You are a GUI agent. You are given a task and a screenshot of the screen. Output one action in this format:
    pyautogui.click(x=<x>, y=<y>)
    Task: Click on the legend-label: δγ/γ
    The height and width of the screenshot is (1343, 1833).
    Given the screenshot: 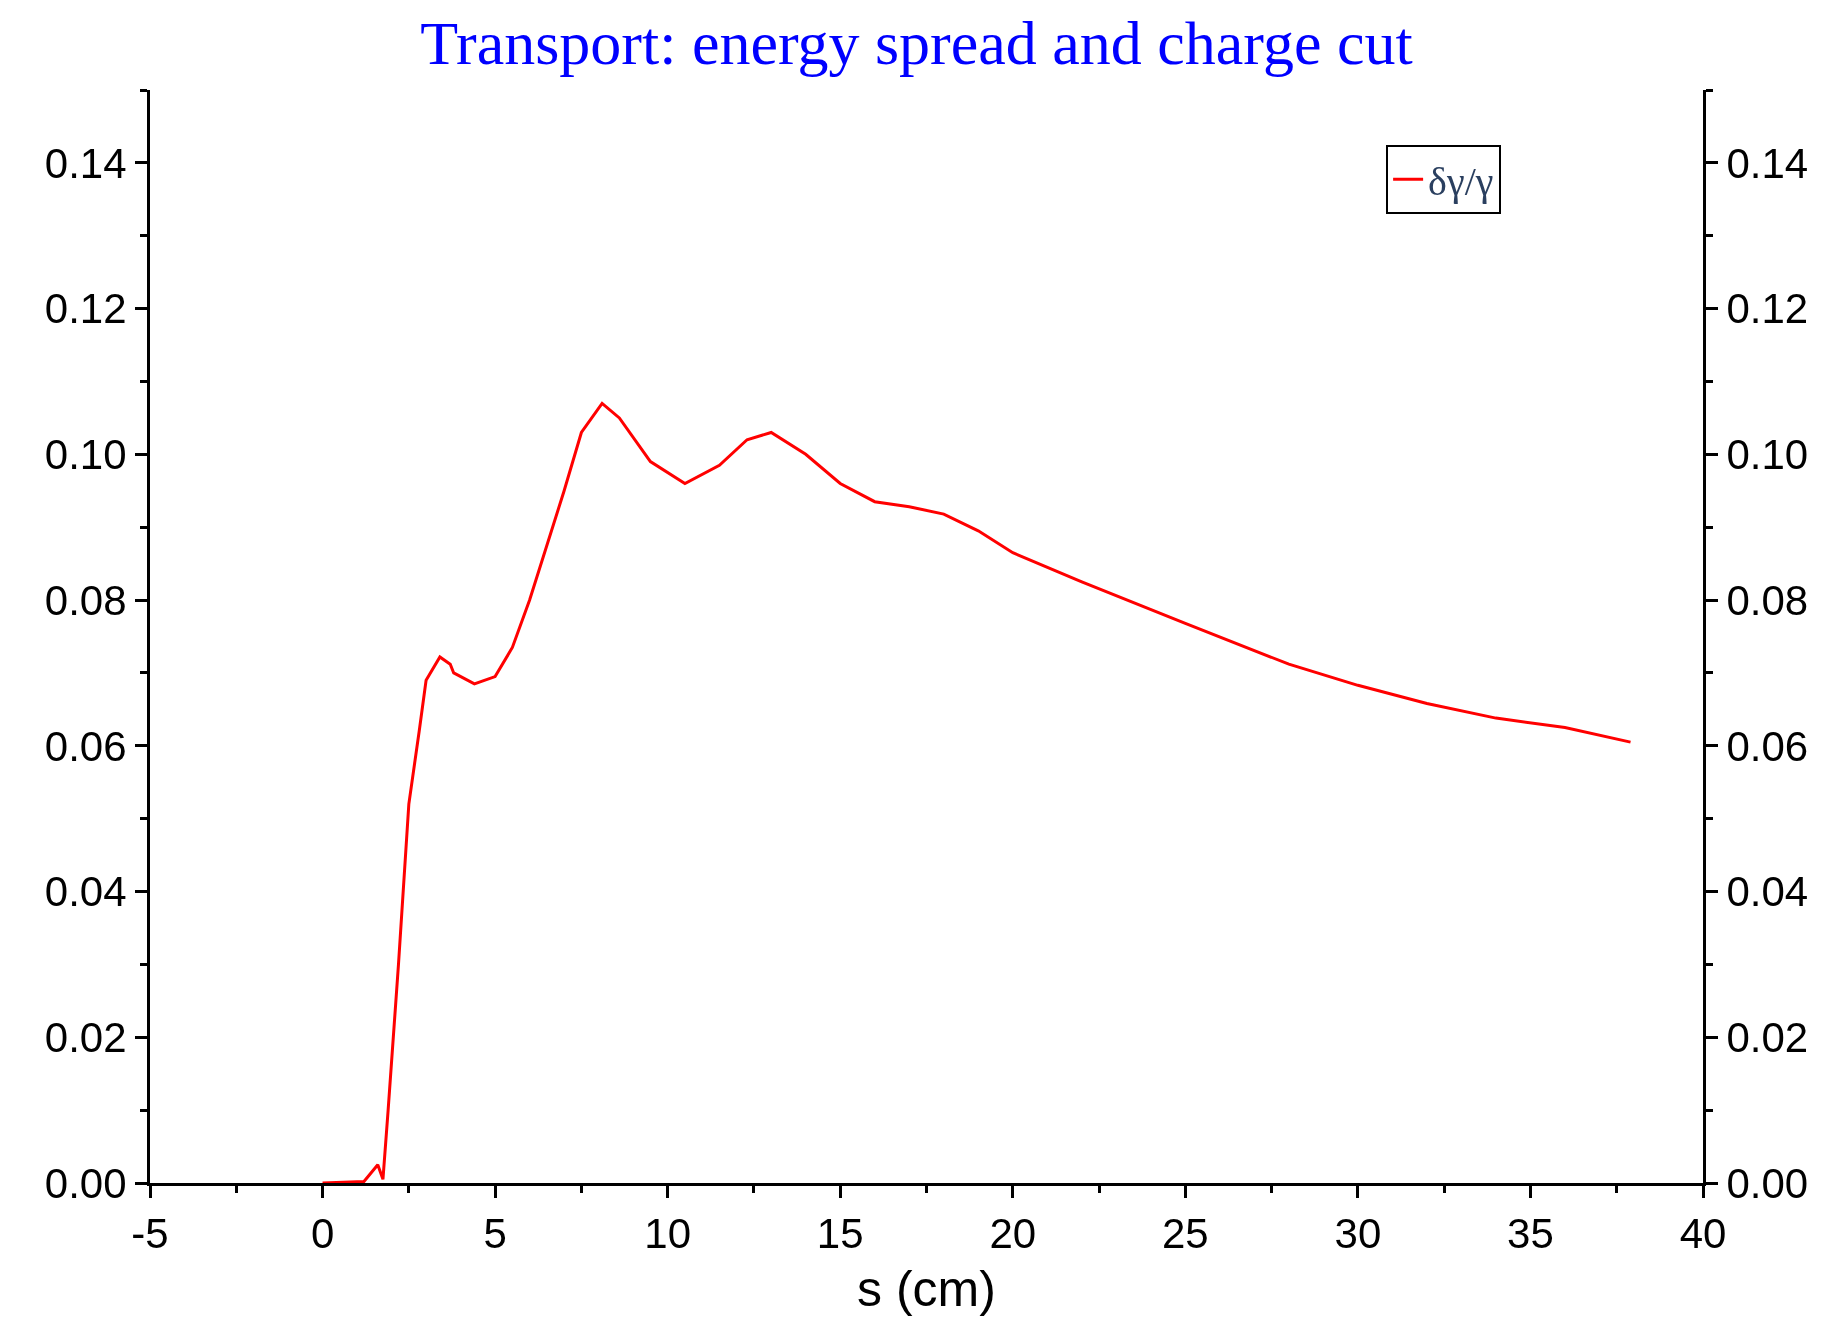 What is the action you would take?
    pyautogui.click(x=1461, y=181)
    